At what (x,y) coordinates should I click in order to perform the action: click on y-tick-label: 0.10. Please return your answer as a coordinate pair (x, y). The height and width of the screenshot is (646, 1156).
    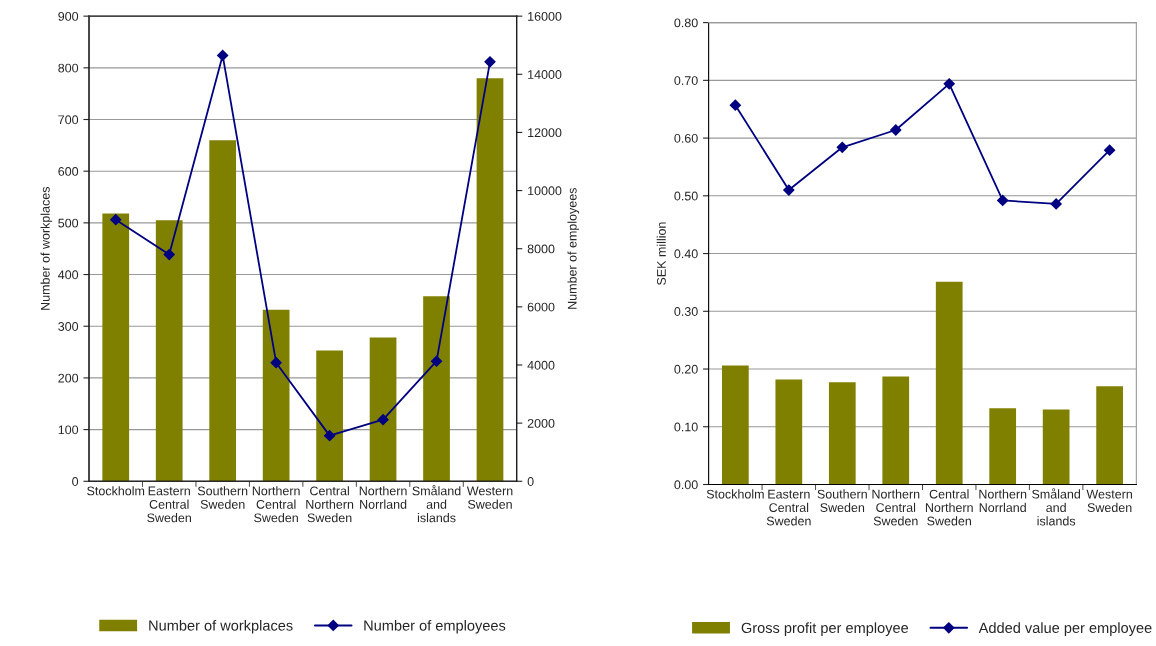
    Looking at the image, I should click on (686, 427).